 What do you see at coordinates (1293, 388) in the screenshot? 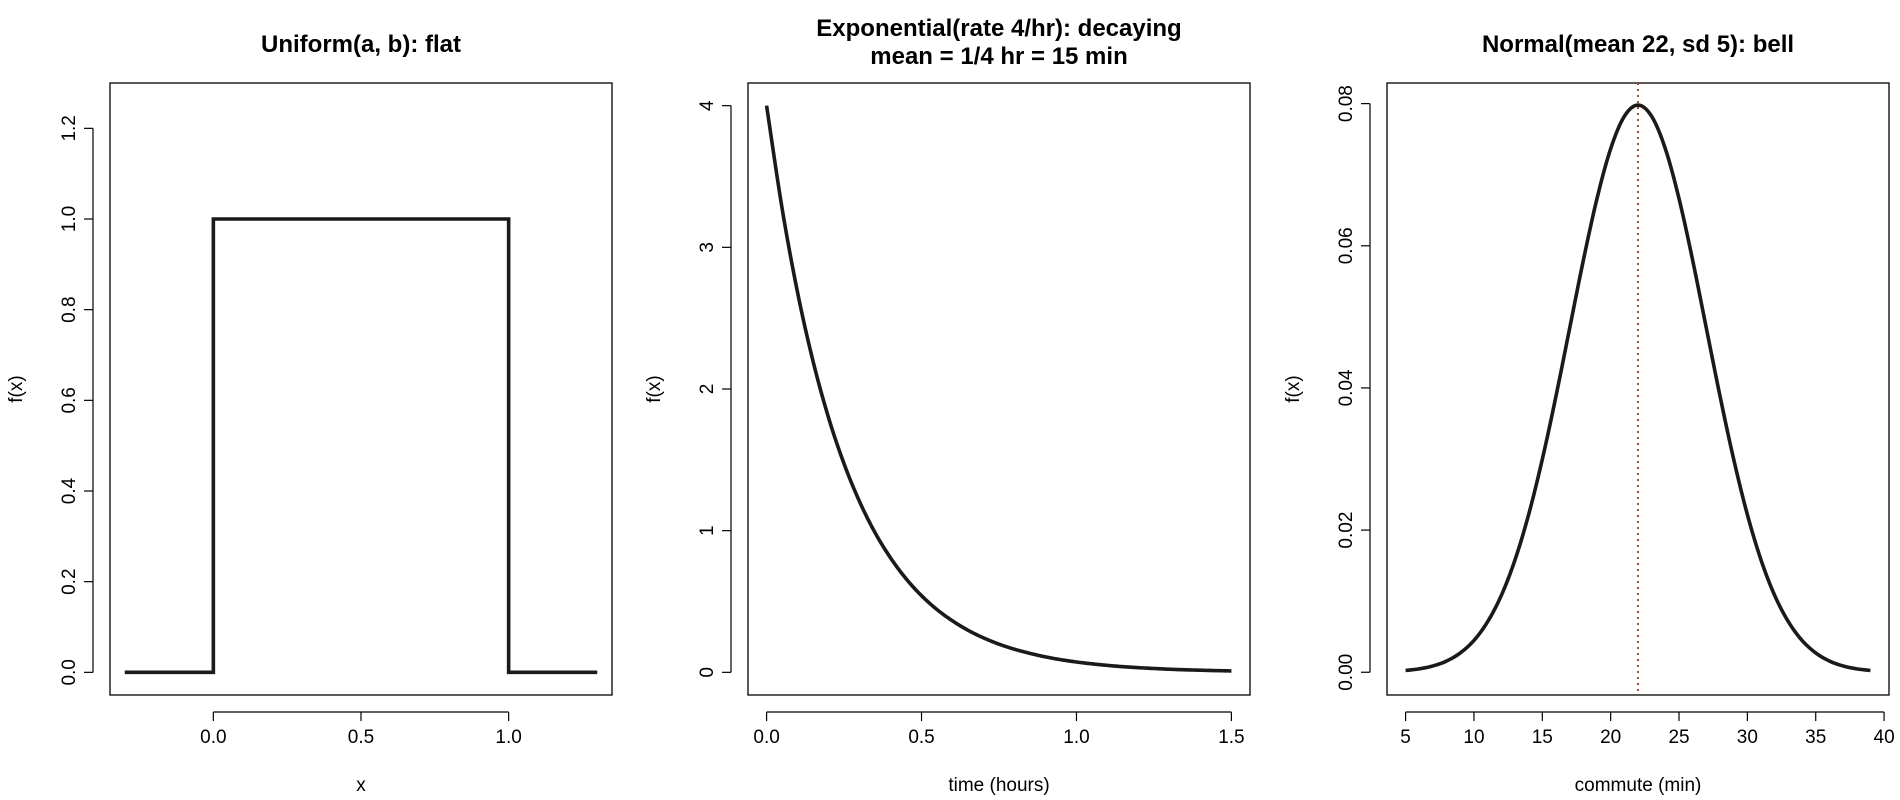
I see `normal-y-axis-label: f(x)` at bounding box center [1293, 388].